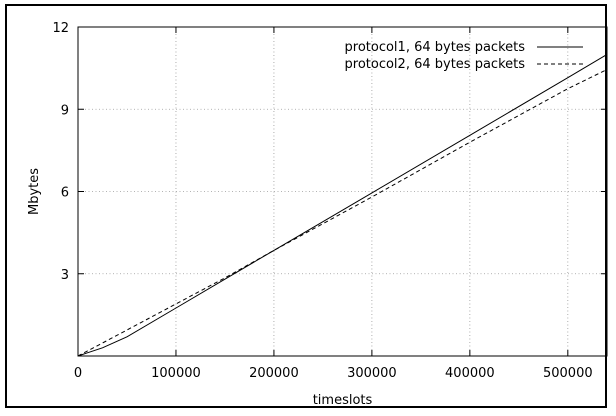  I want to click on y-tick-label: 6, so click(65, 193).